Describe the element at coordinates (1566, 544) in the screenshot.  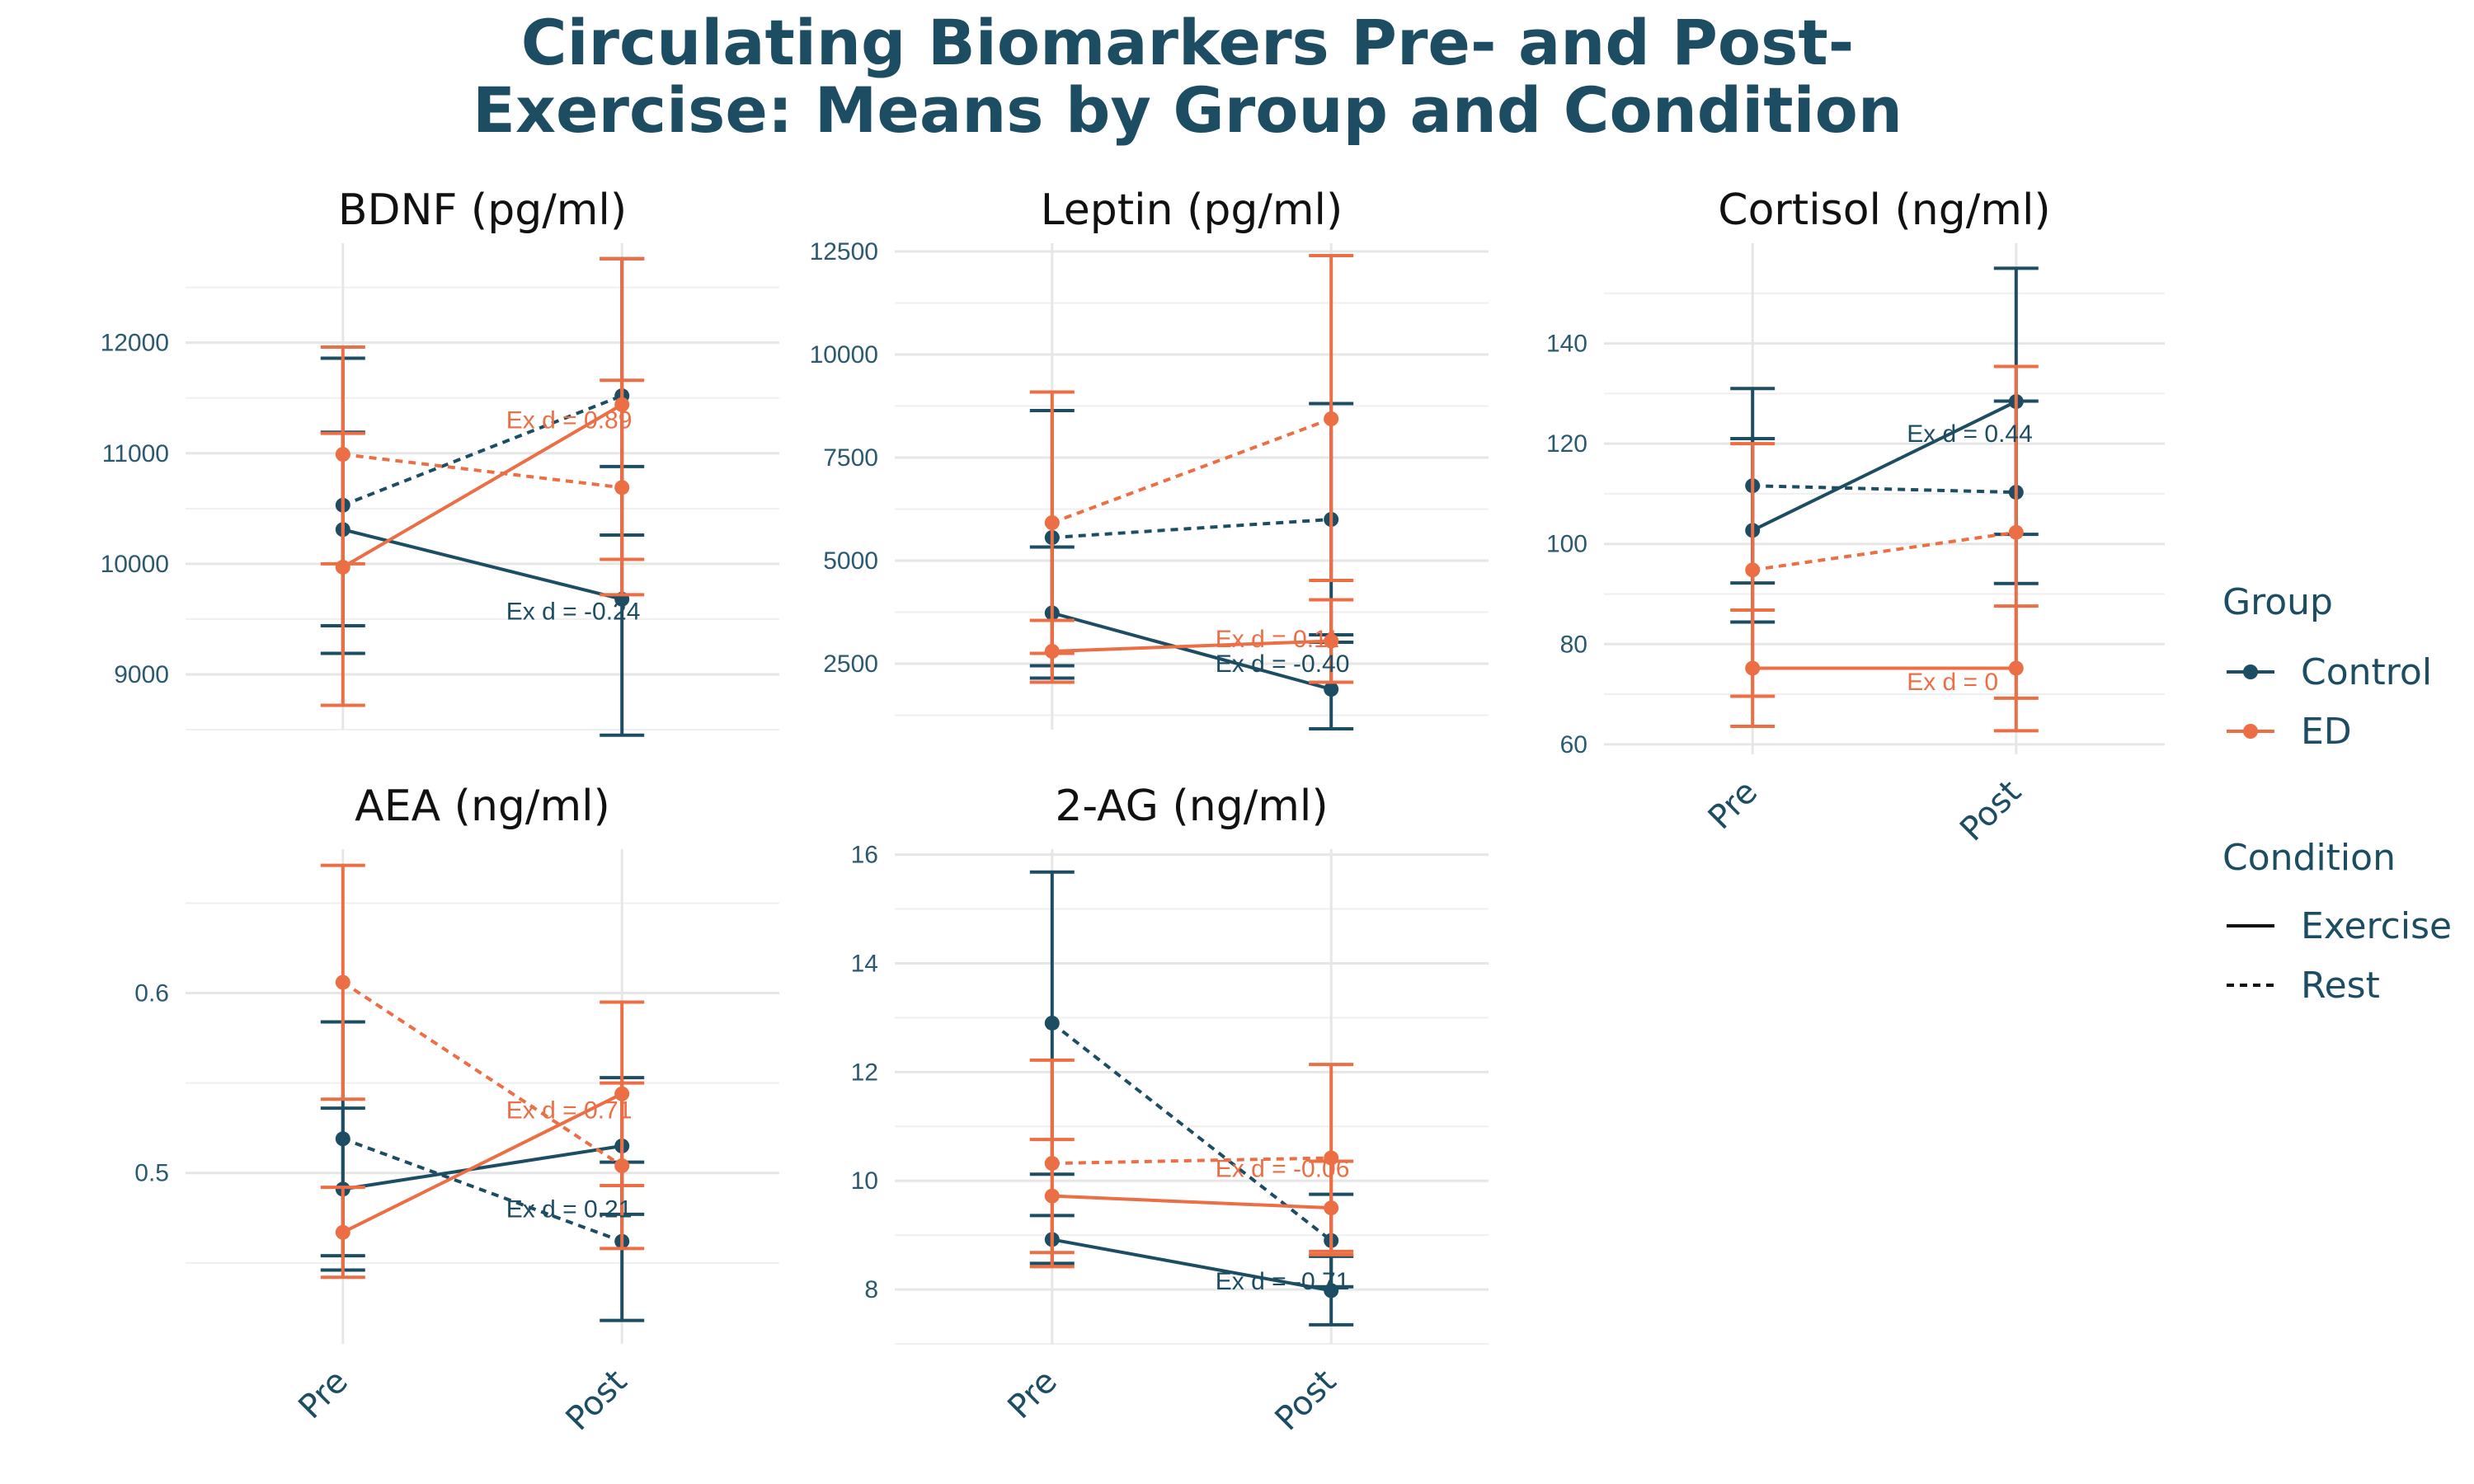
I see `y-tick-label: 100` at that location.